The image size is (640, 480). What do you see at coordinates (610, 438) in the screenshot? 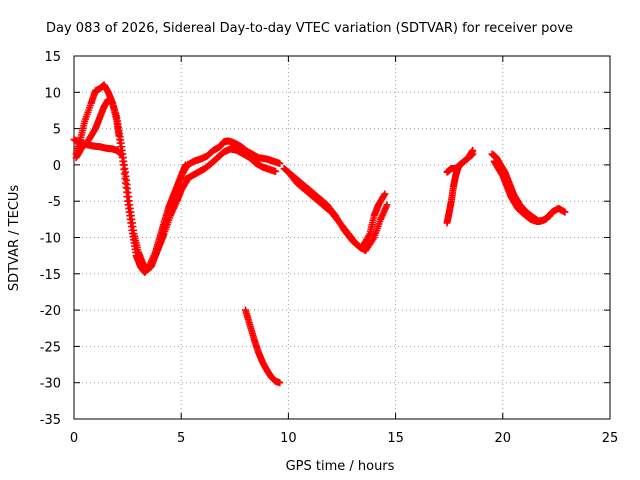
I see `x-tick-label: 25` at bounding box center [610, 438].